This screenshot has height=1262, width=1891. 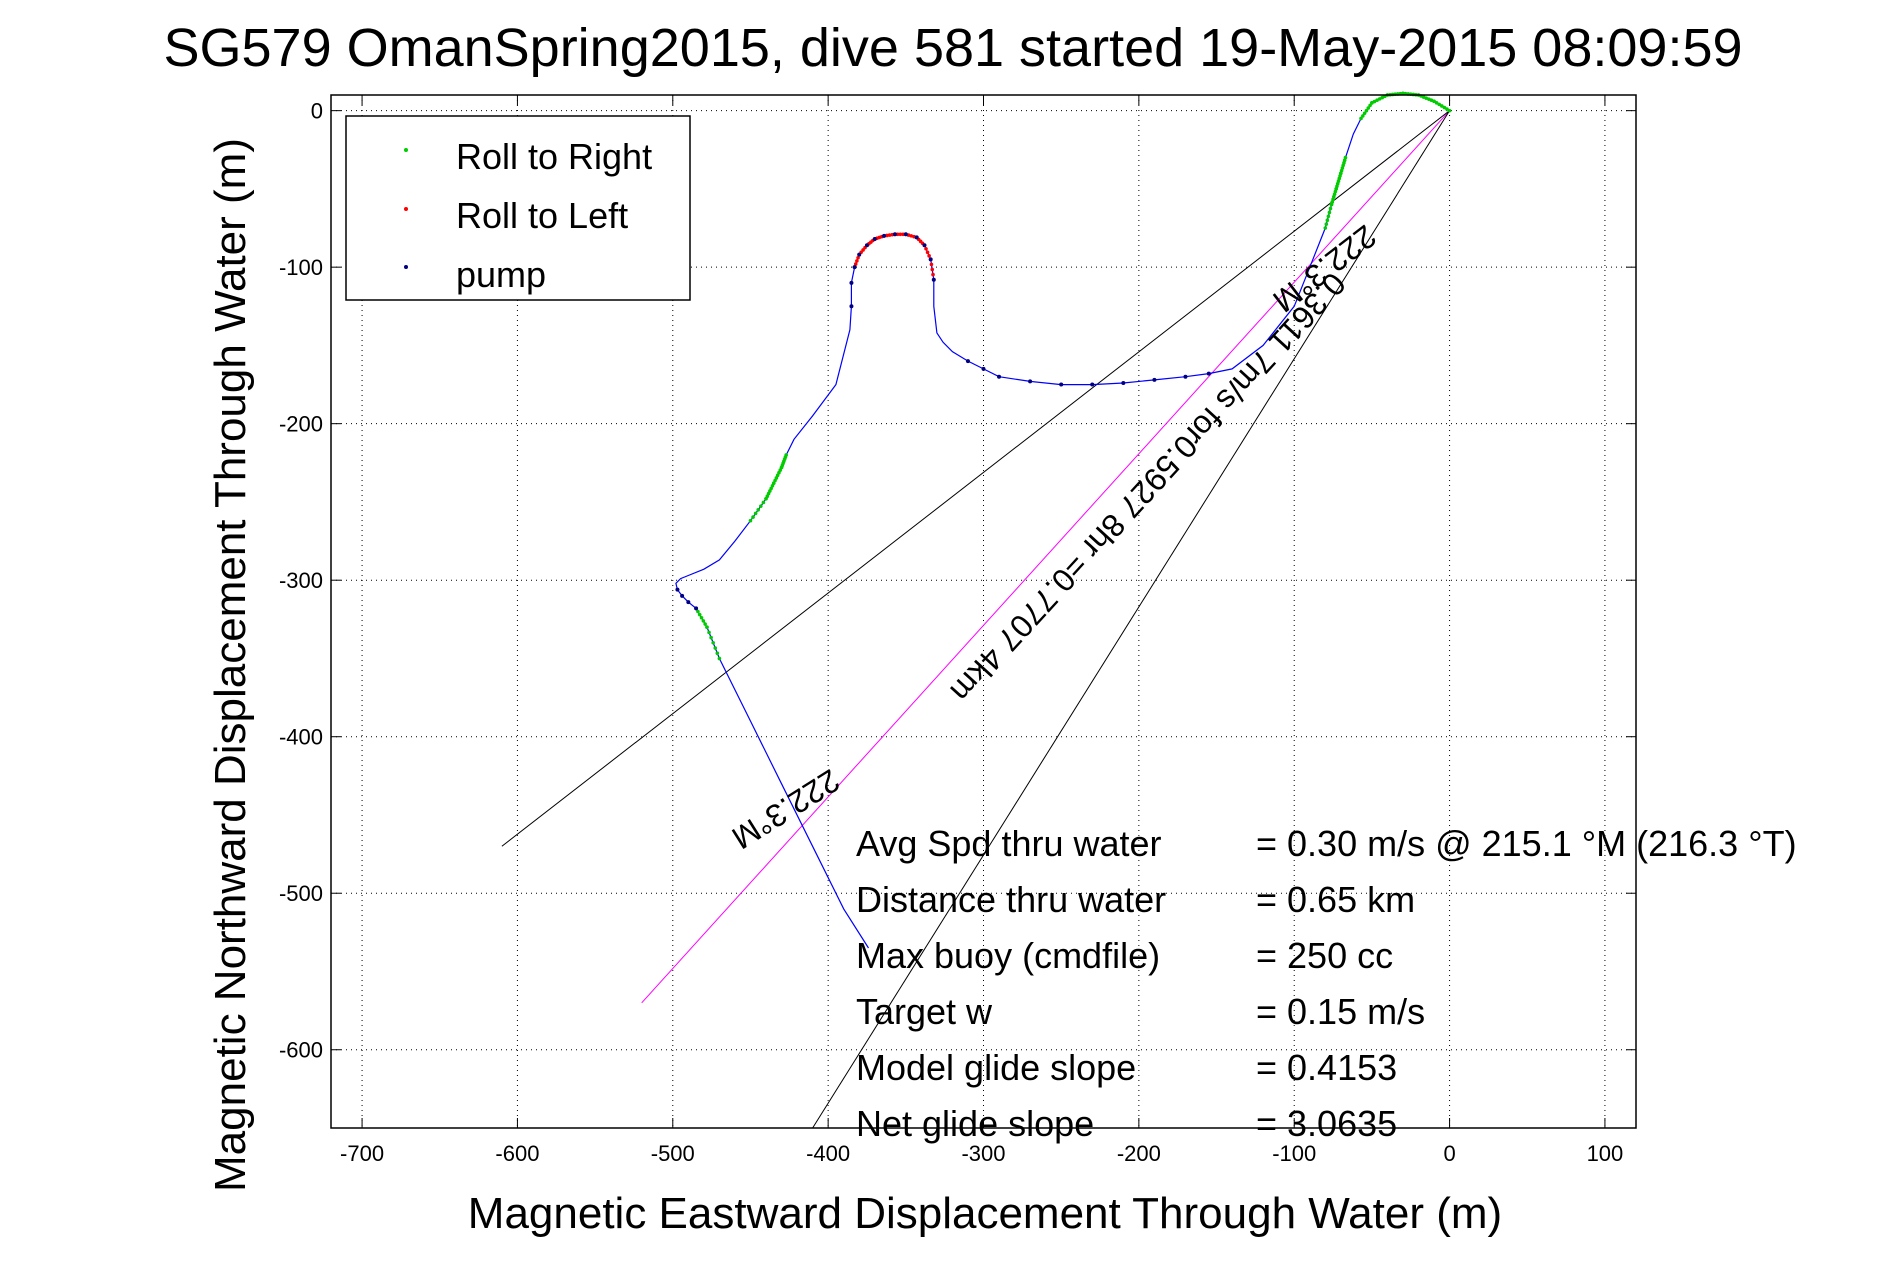 What do you see at coordinates (301, 737) in the screenshot?
I see `y-tick-label: -400` at bounding box center [301, 737].